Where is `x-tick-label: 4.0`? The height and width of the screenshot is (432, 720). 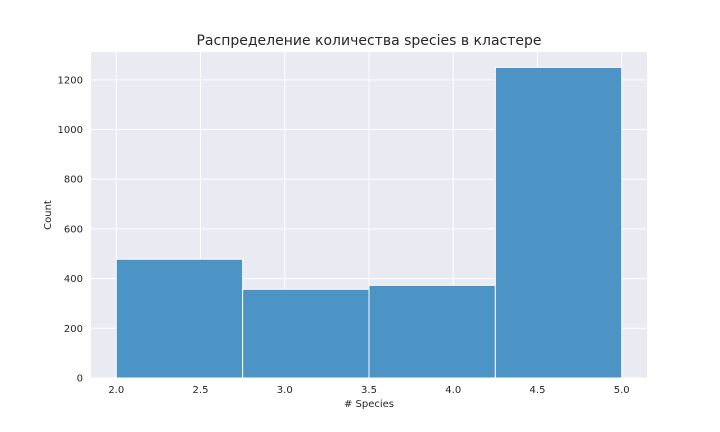 x-tick-label: 4.0 is located at coordinates (453, 390).